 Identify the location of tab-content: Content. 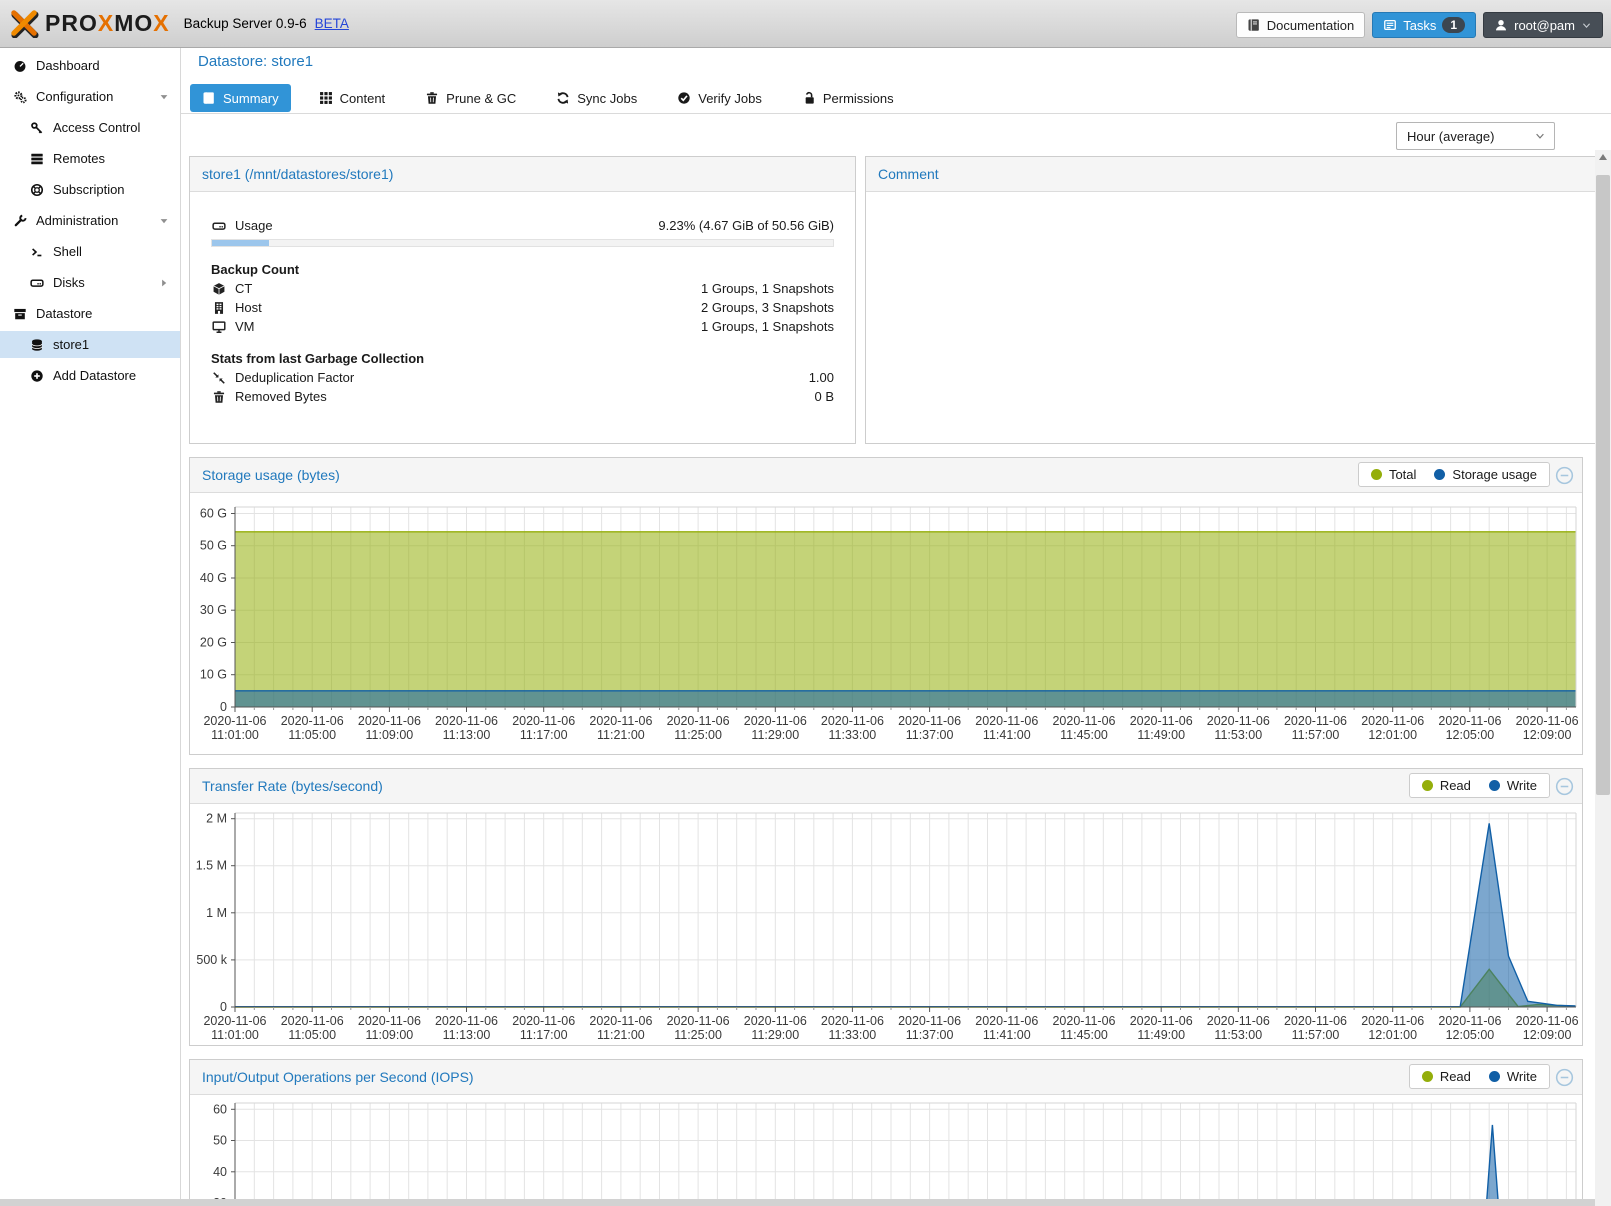
(352, 98).